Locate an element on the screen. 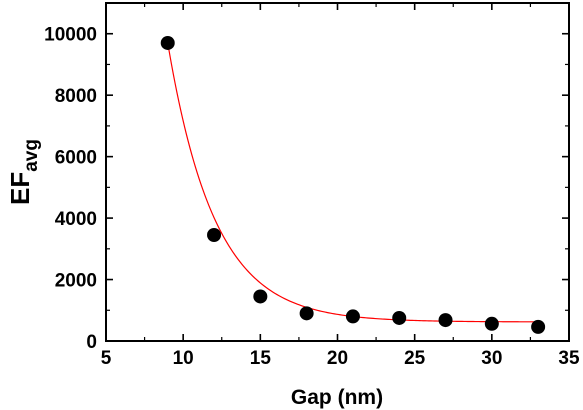  y-tick-label-2000: 2000 is located at coordinates (76, 281).